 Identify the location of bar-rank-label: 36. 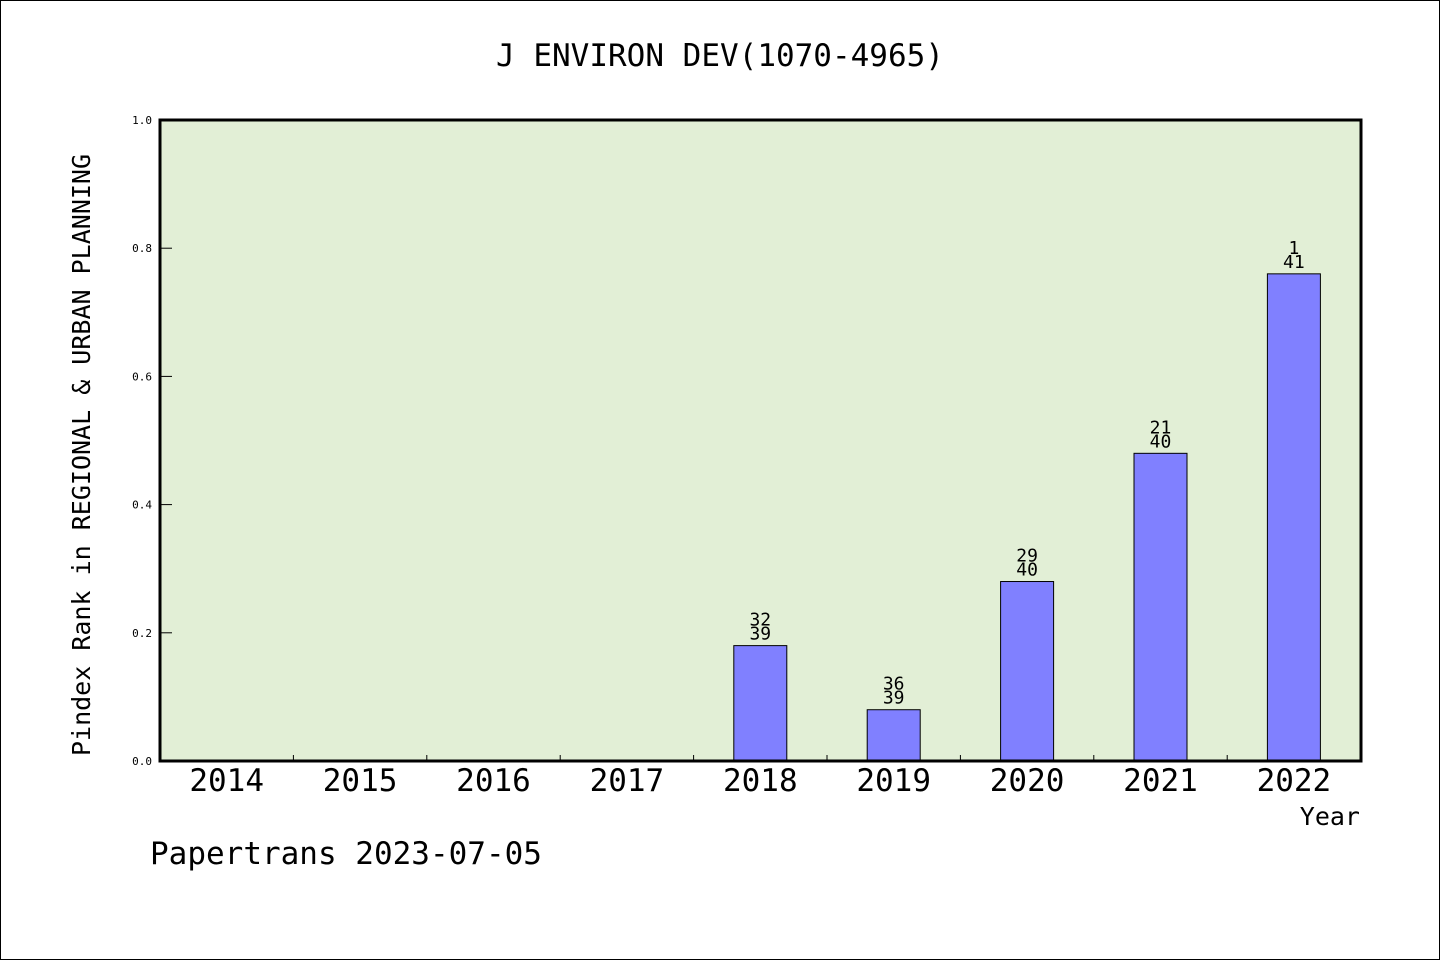
(894, 684).